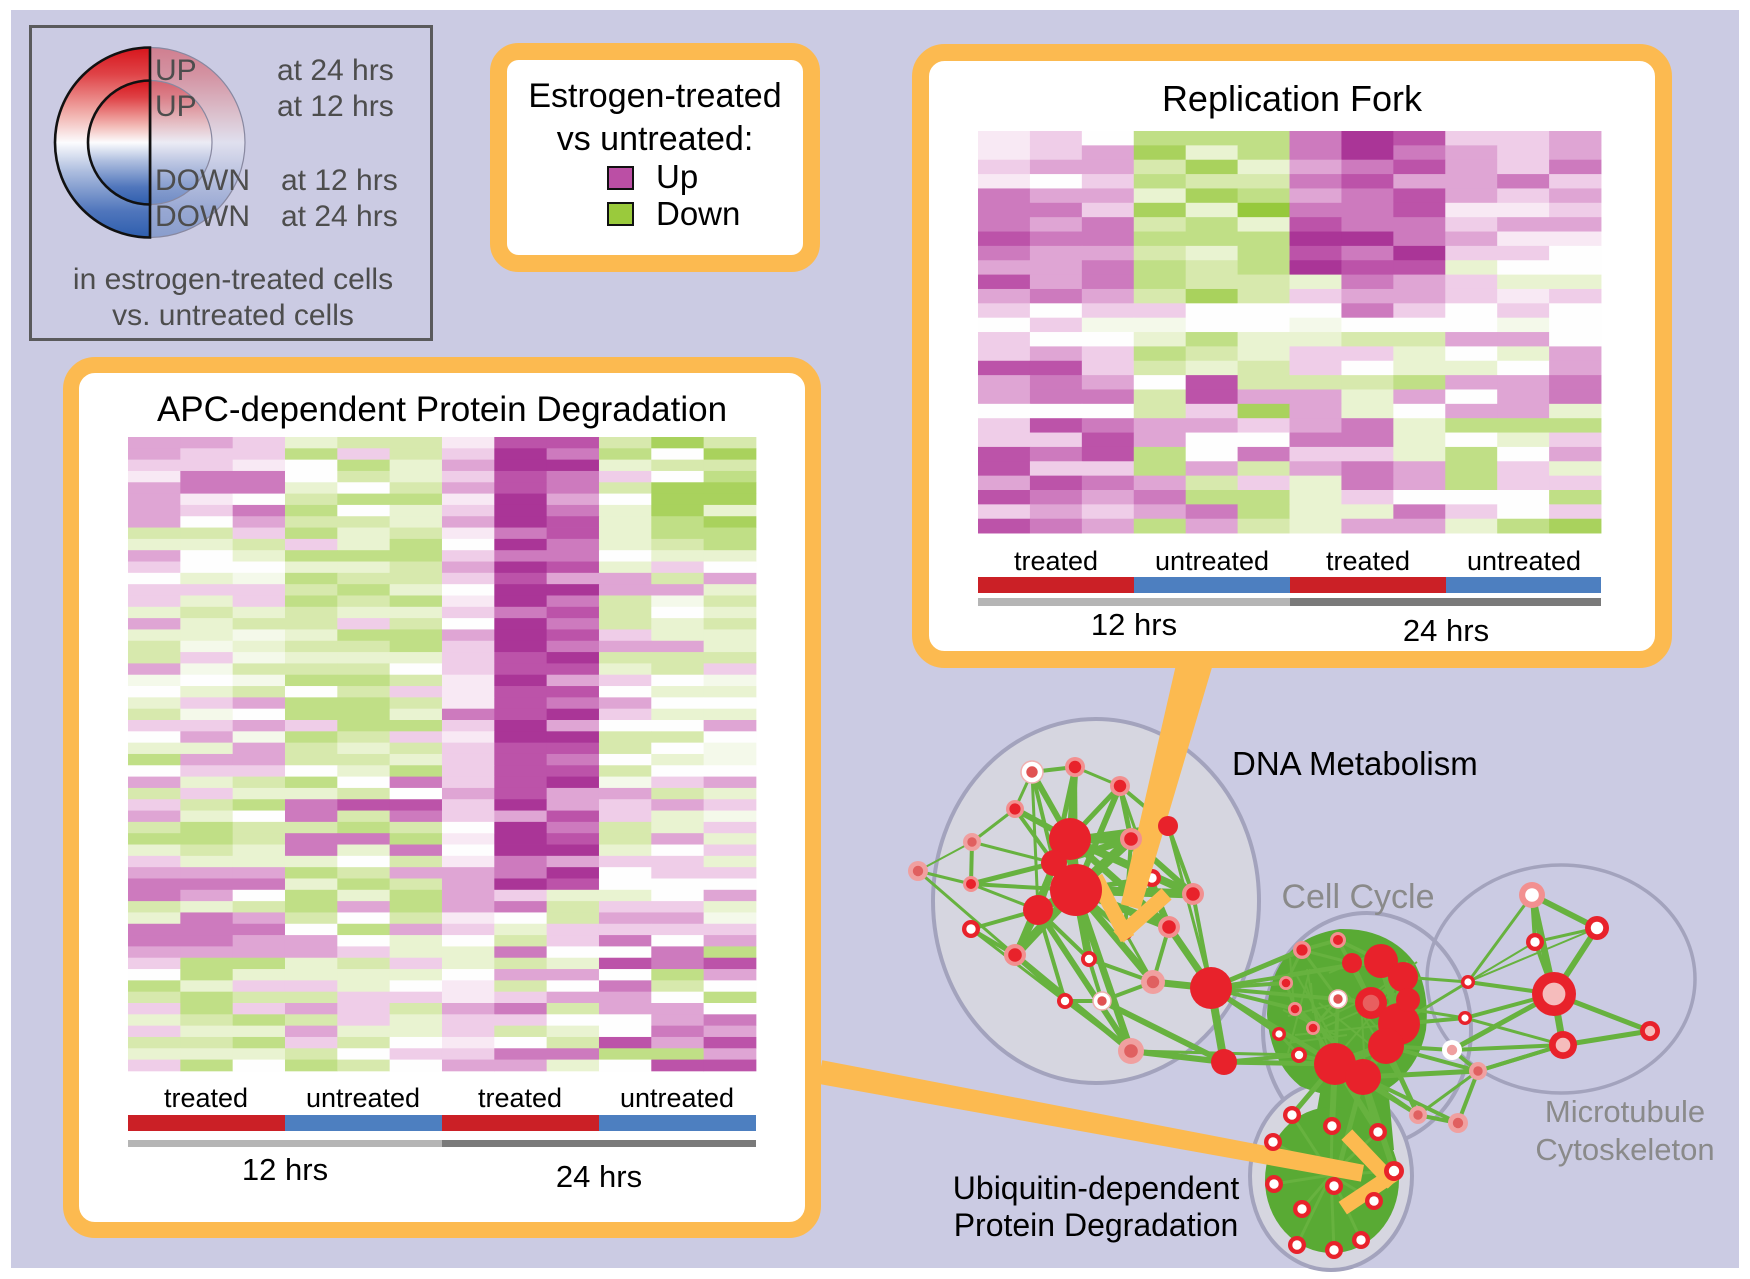 Image resolution: width=1750 pixels, height=1279 pixels. I want to click on svg-text:APC-dependent Protein Degradat: APC-dependent Protein Degradation, so click(442, 409).